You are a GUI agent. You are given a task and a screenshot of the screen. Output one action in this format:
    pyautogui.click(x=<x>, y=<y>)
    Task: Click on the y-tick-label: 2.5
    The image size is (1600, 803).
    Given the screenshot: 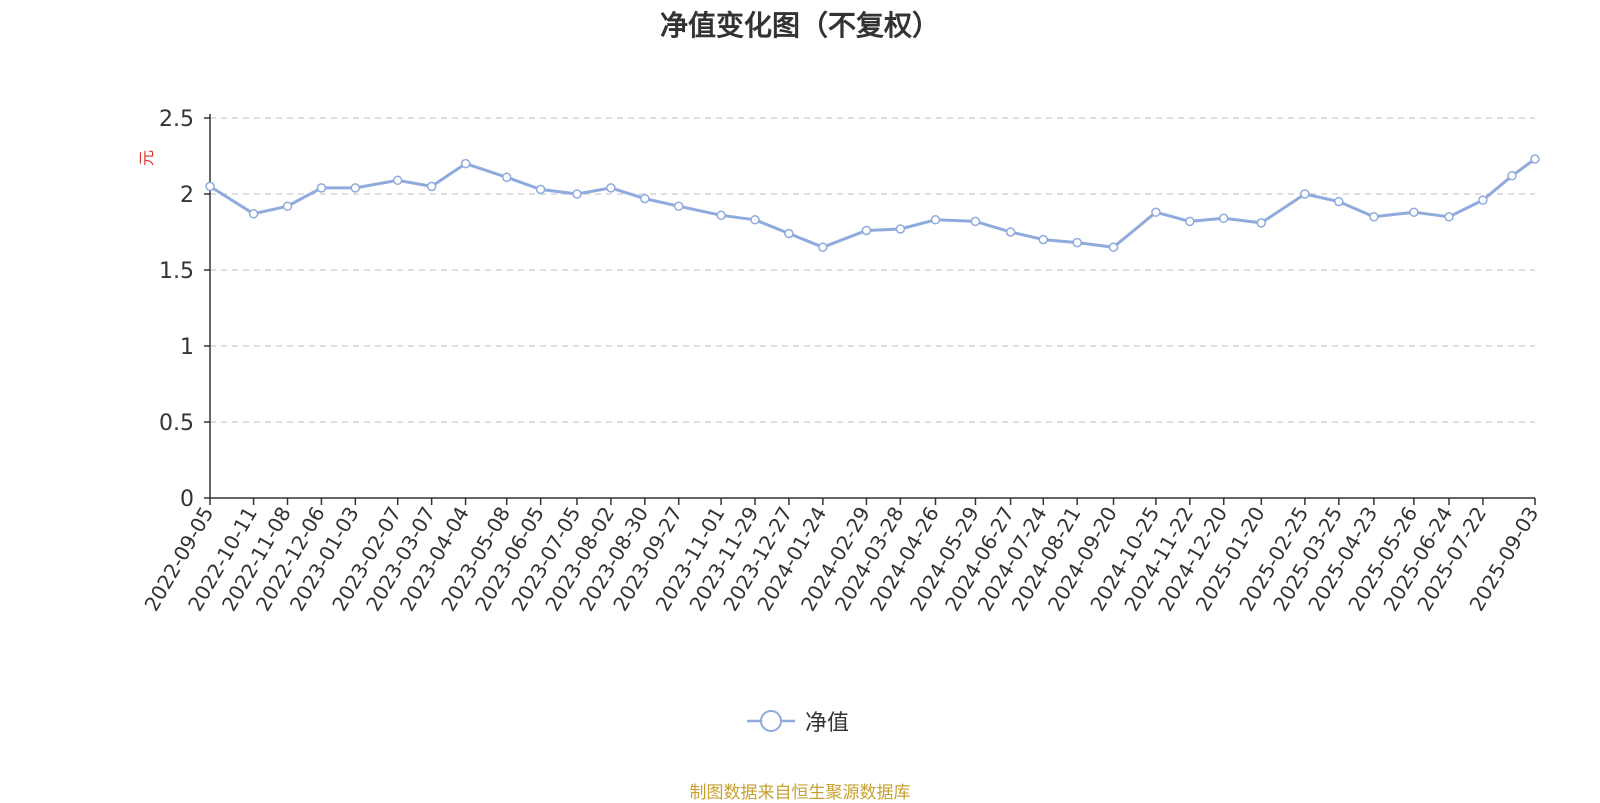 What is the action you would take?
    pyautogui.click(x=176, y=119)
    